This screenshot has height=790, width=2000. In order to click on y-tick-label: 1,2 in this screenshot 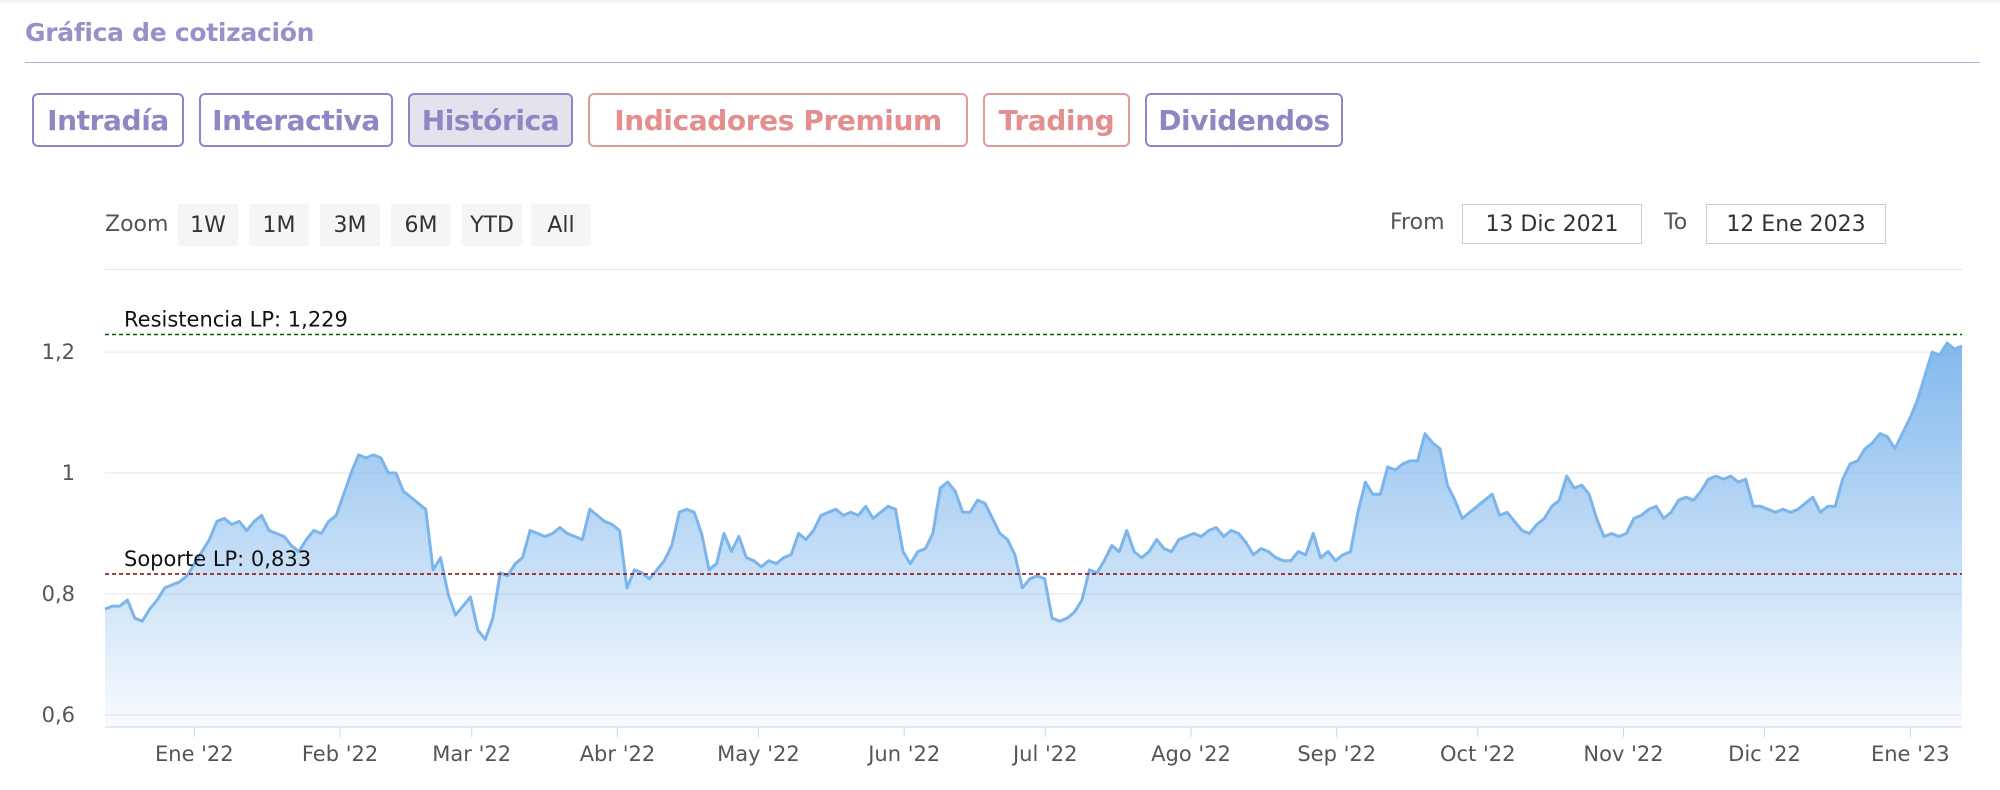, I will do `click(58, 352)`.